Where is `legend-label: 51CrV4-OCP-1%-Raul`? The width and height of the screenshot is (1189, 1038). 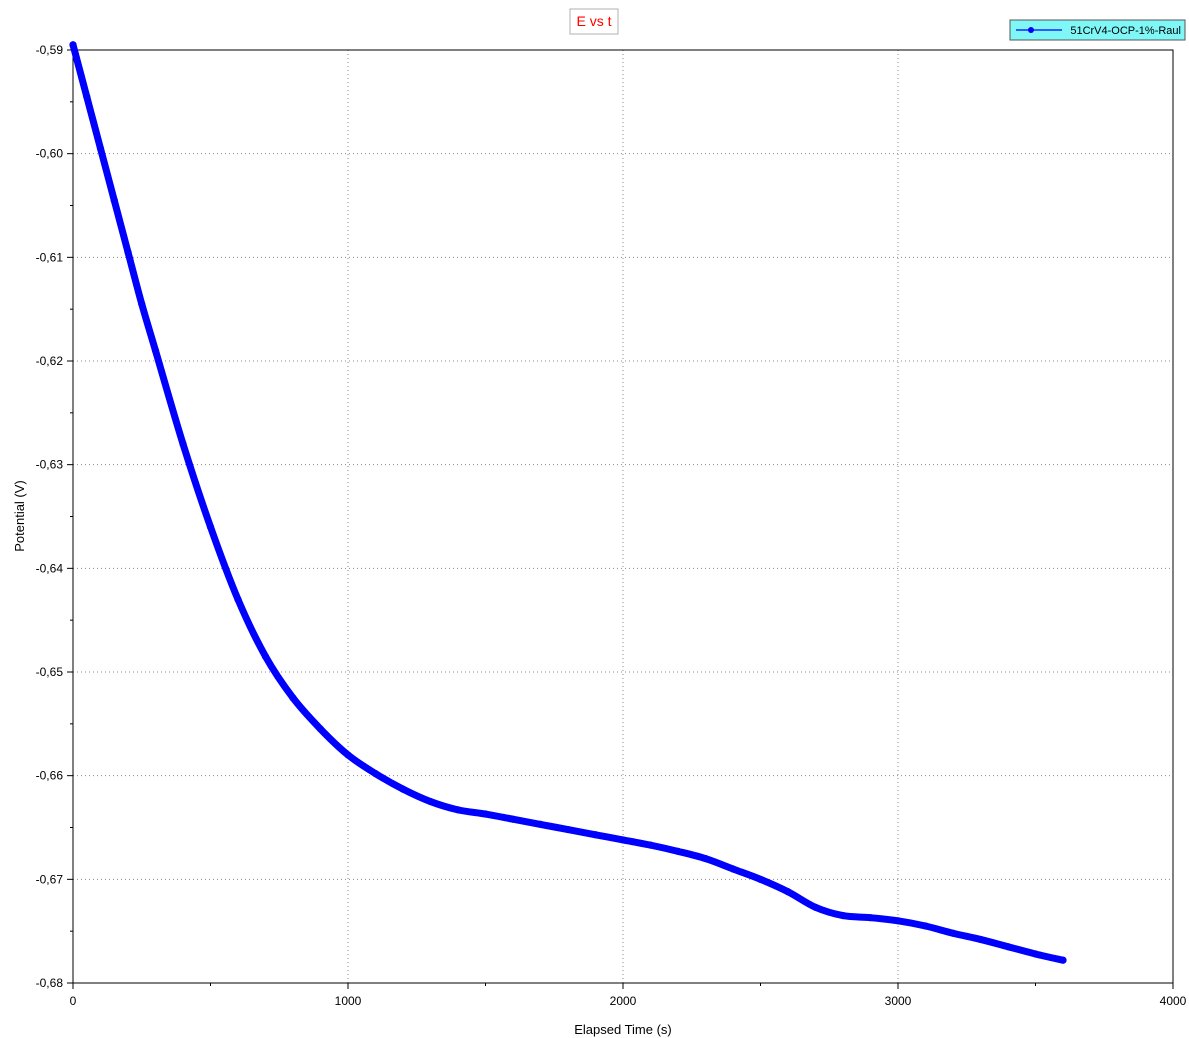 legend-label: 51CrV4-OCP-1%-Raul is located at coordinates (1125, 31).